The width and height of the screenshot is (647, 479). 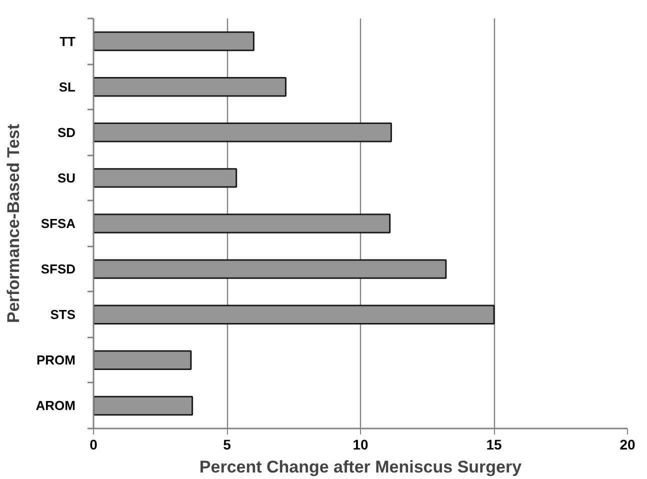 I want to click on y-tick-label: SL, so click(x=67, y=86).